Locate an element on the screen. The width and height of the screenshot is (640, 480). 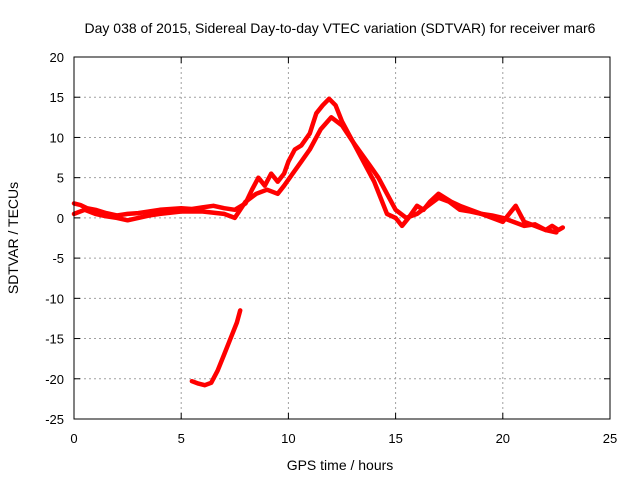
y-tick-label: 10 is located at coordinates (57, 137).